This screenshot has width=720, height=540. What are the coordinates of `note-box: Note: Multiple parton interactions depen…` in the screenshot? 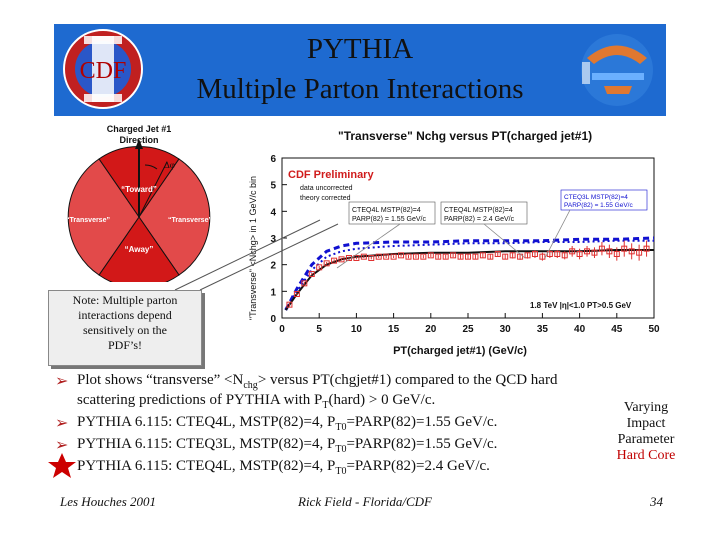 It's located at (125, 328).